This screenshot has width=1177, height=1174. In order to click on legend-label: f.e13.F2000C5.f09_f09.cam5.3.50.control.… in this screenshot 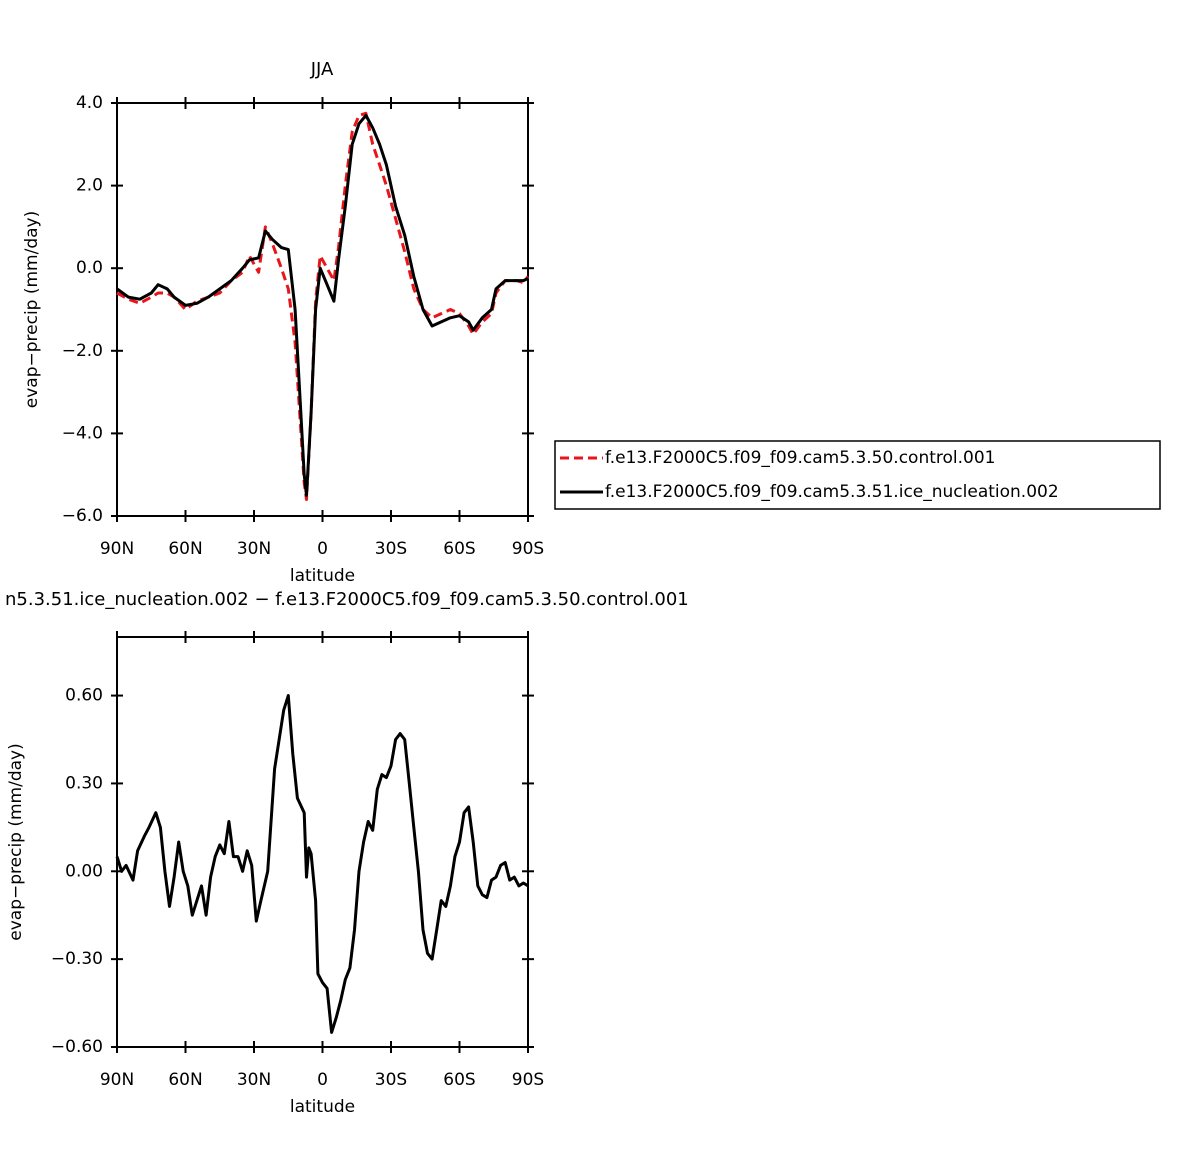, I will do `click(800, 458)`.